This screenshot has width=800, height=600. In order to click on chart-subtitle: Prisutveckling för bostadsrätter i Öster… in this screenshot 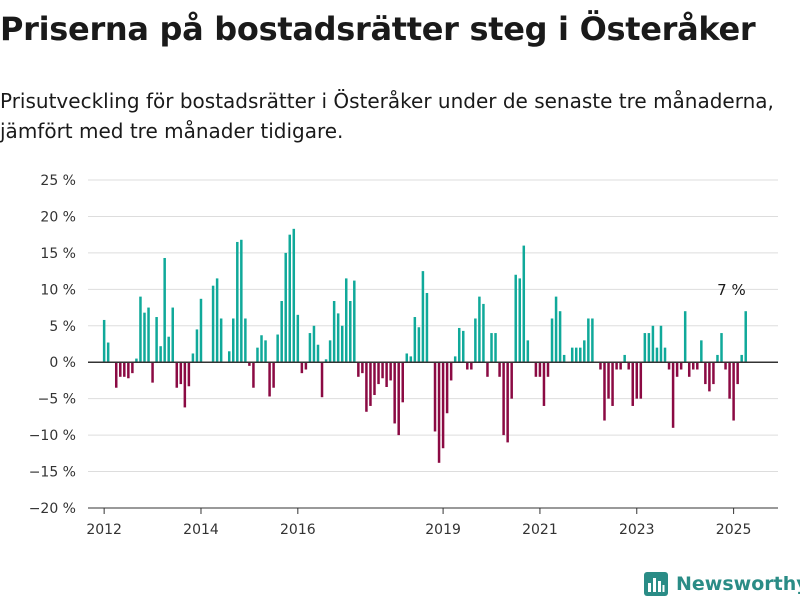, I will do `click(387, 116)`.